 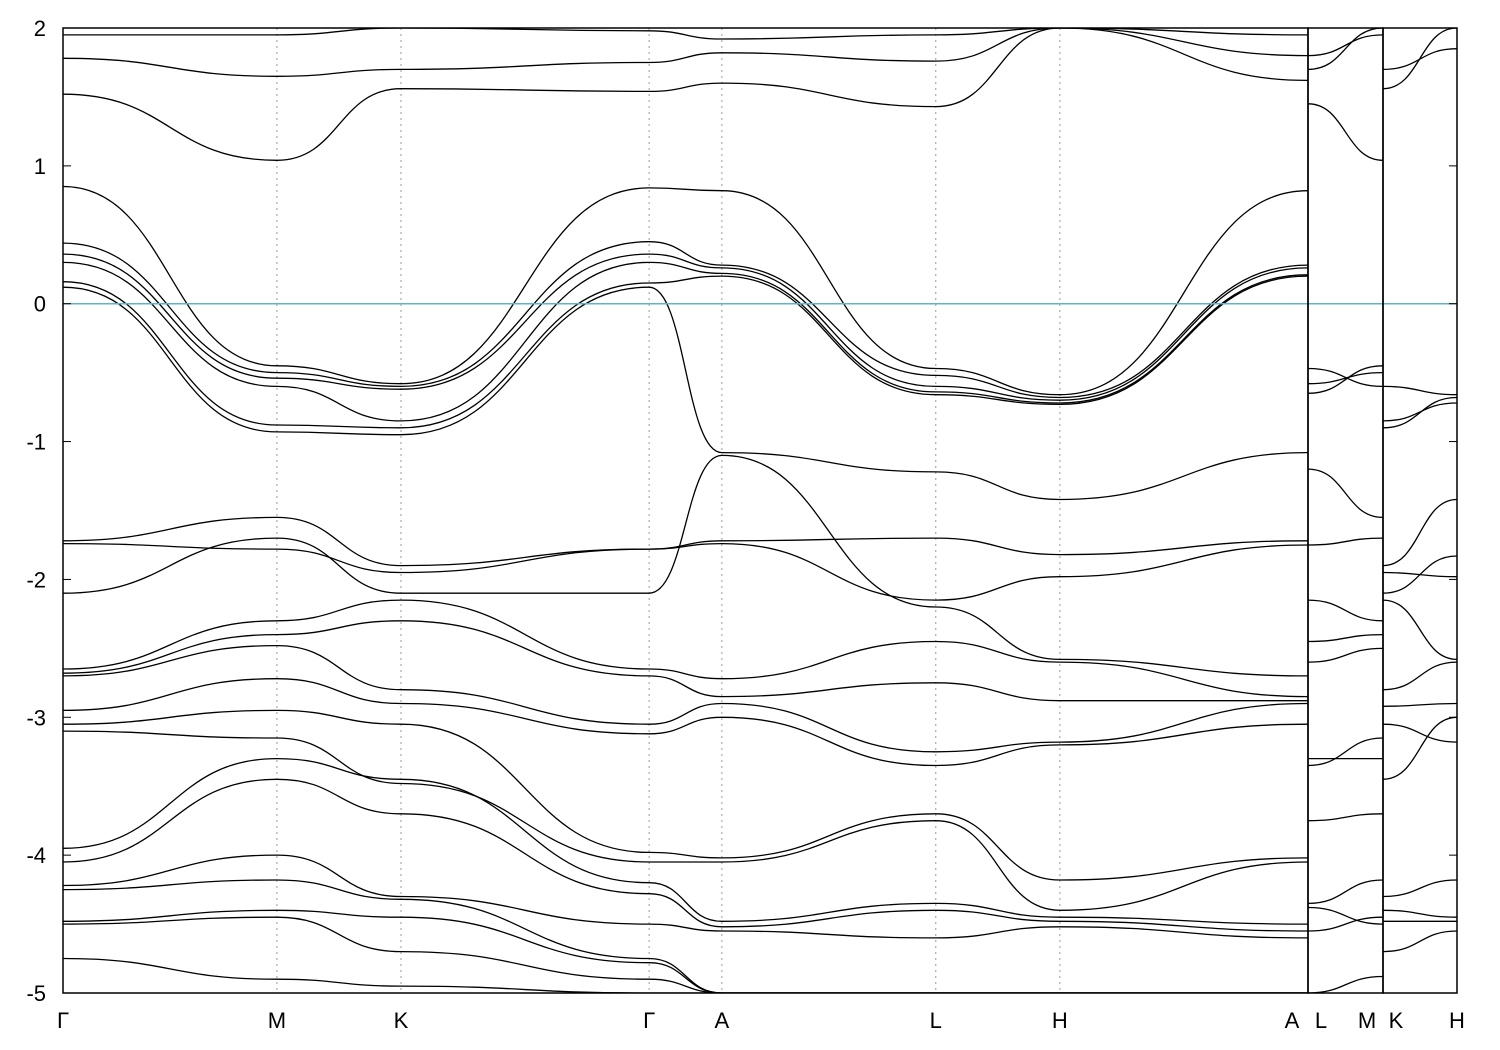 I want to click on y-tick-label: 2, so click(x=40, y=28).